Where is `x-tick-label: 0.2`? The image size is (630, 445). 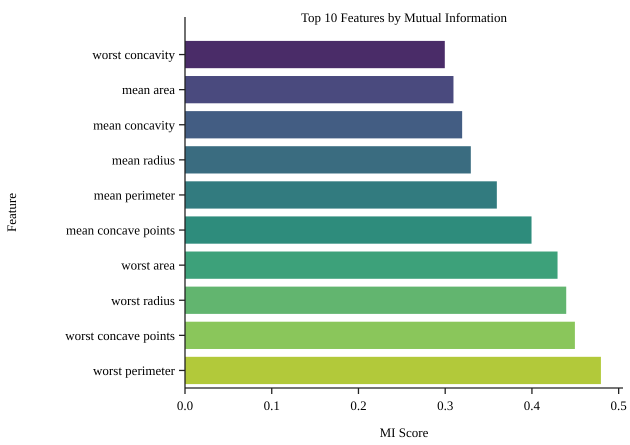 x-tick-label: 0.2 is located at coordinates (358, 405).